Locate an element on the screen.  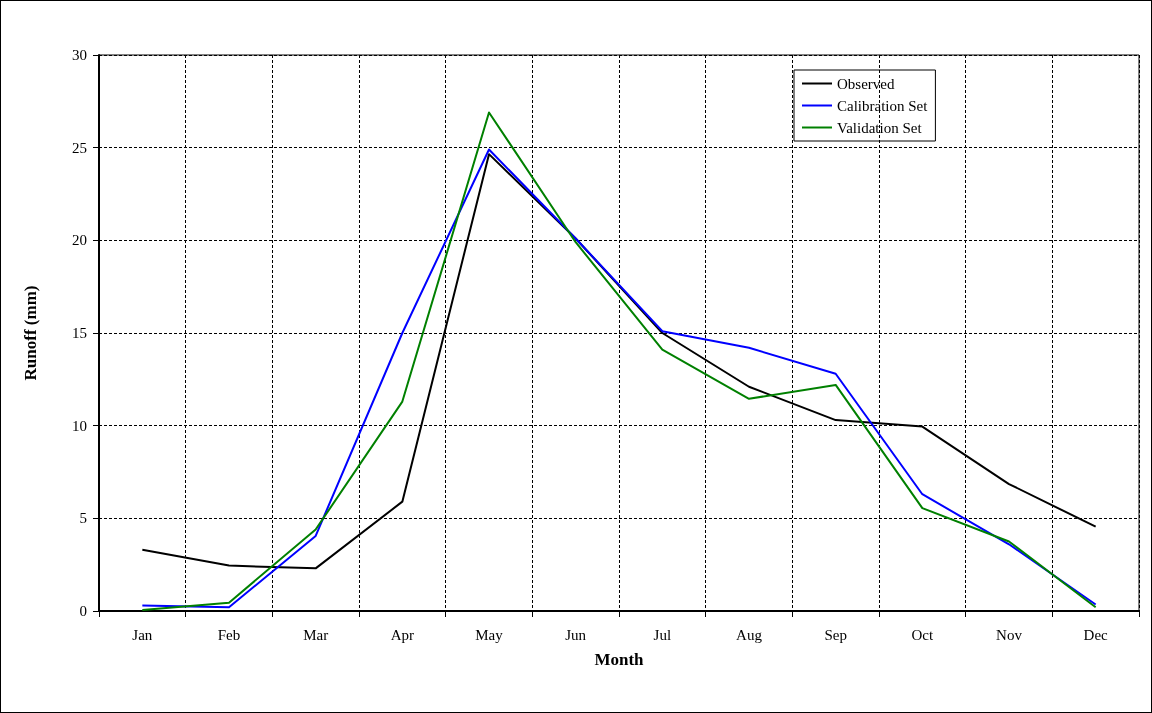
x-tick-label: Nov is located at coordinates (1009, 634).